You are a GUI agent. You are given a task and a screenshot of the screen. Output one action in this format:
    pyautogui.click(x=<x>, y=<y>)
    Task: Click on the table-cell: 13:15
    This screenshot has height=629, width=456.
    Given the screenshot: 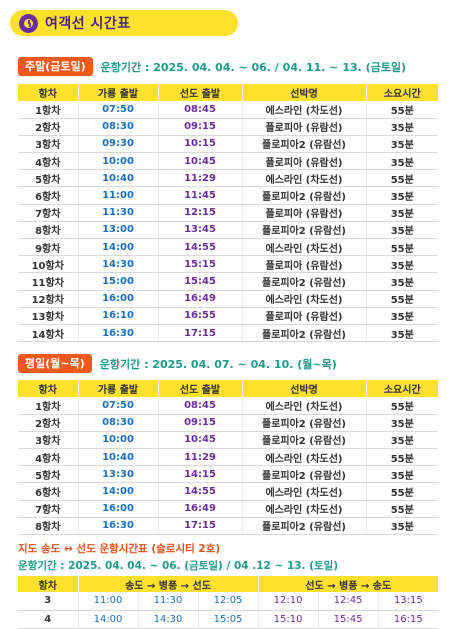 What is the action you would take?
    pyautogui.click(x=408, y=601)
    